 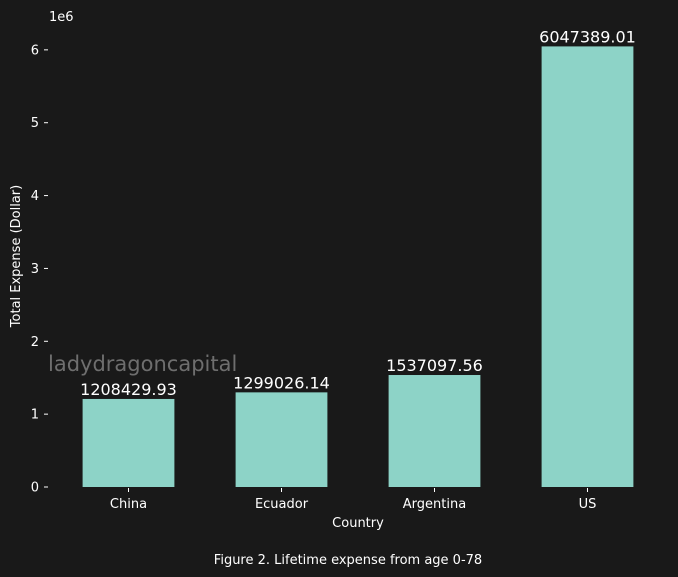 What do you see at coordinates (142, 364) in the screenshot?
I see `watermark: ladydragoncapital` at bounding box center [142, 364].